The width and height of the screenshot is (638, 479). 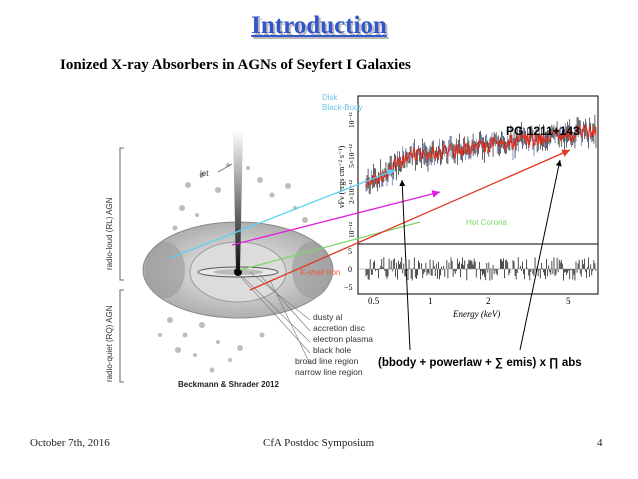 What do you see at coordinates (348, 287) in the screenshot?
I see `residual-tick: −5` at bounding box center [348, 287].